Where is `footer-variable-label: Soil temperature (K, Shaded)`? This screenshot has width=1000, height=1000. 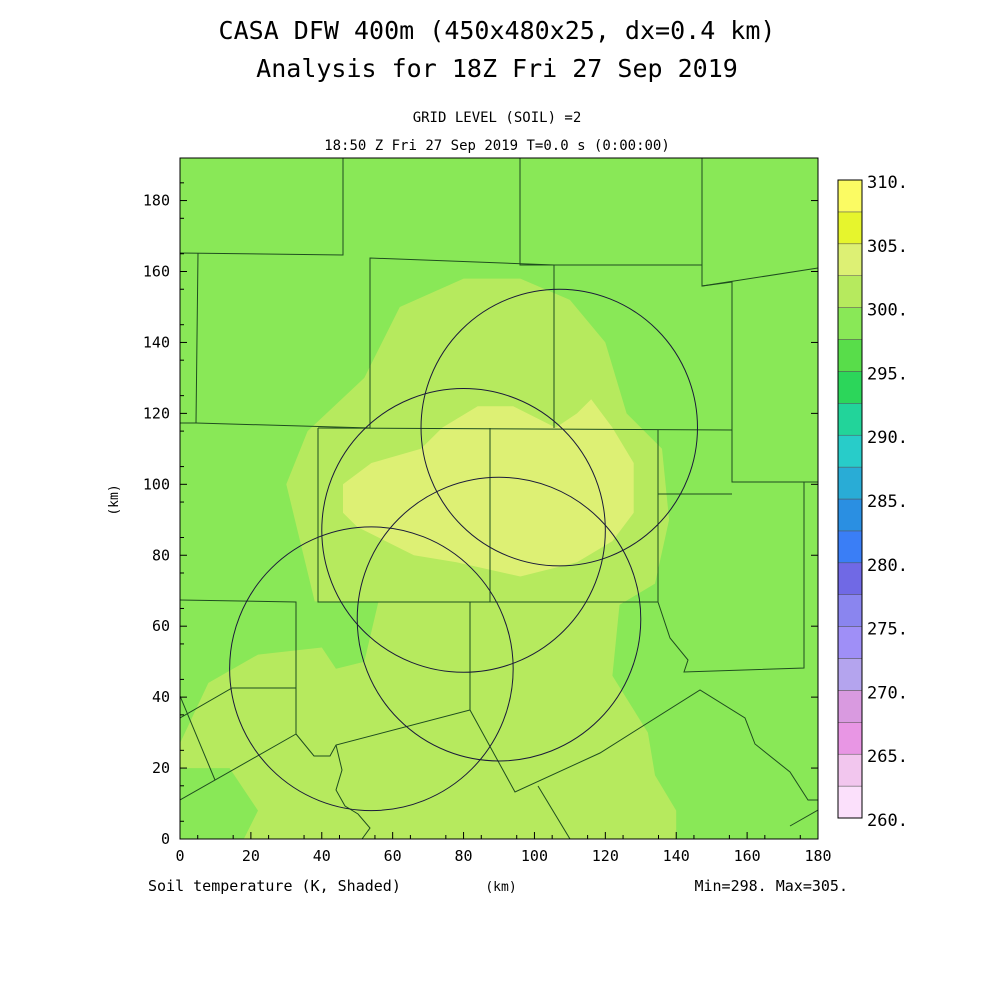
footer-variable-label: Soil temperature (K, Shaded) is located at coordinates (274, 886).